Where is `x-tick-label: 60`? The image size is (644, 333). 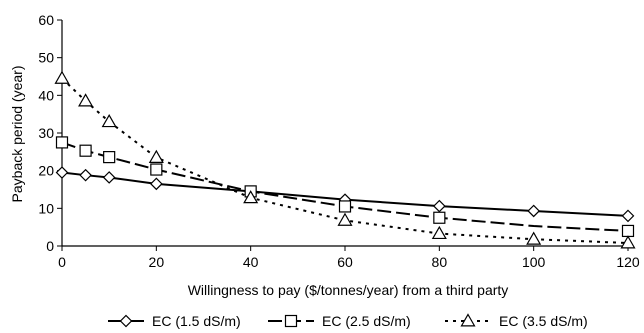 x-tick-label: 60 is located at coordinates (345, 262).